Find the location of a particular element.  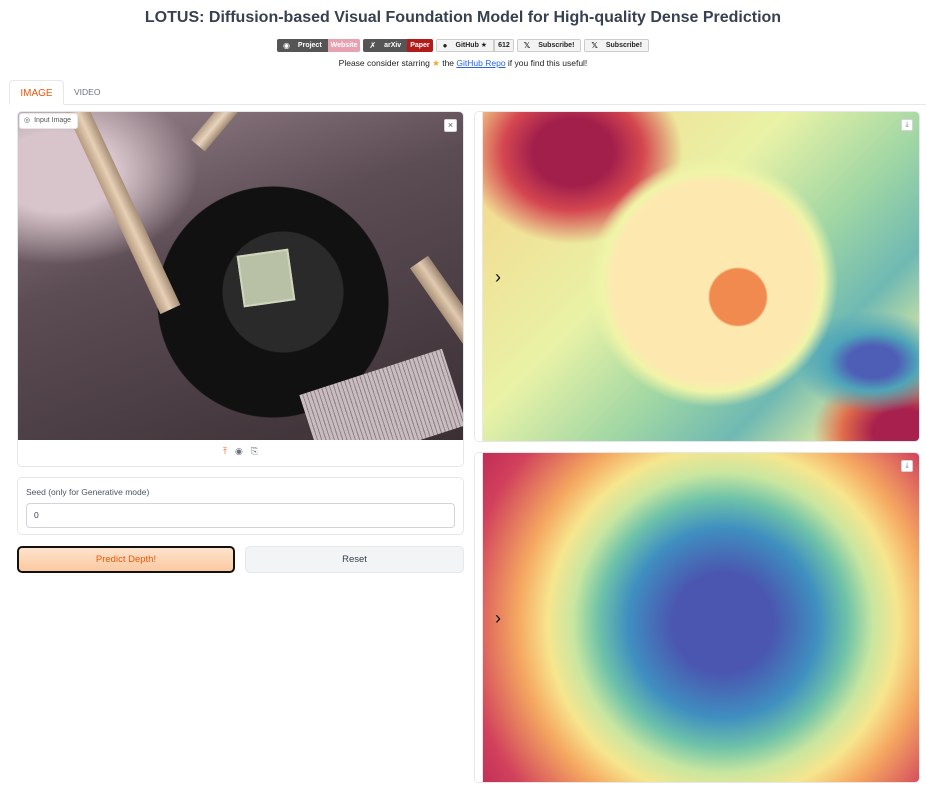

image-source-toolbar: ⤒ ◉ ⎘ is located at coordinates (240, 454).